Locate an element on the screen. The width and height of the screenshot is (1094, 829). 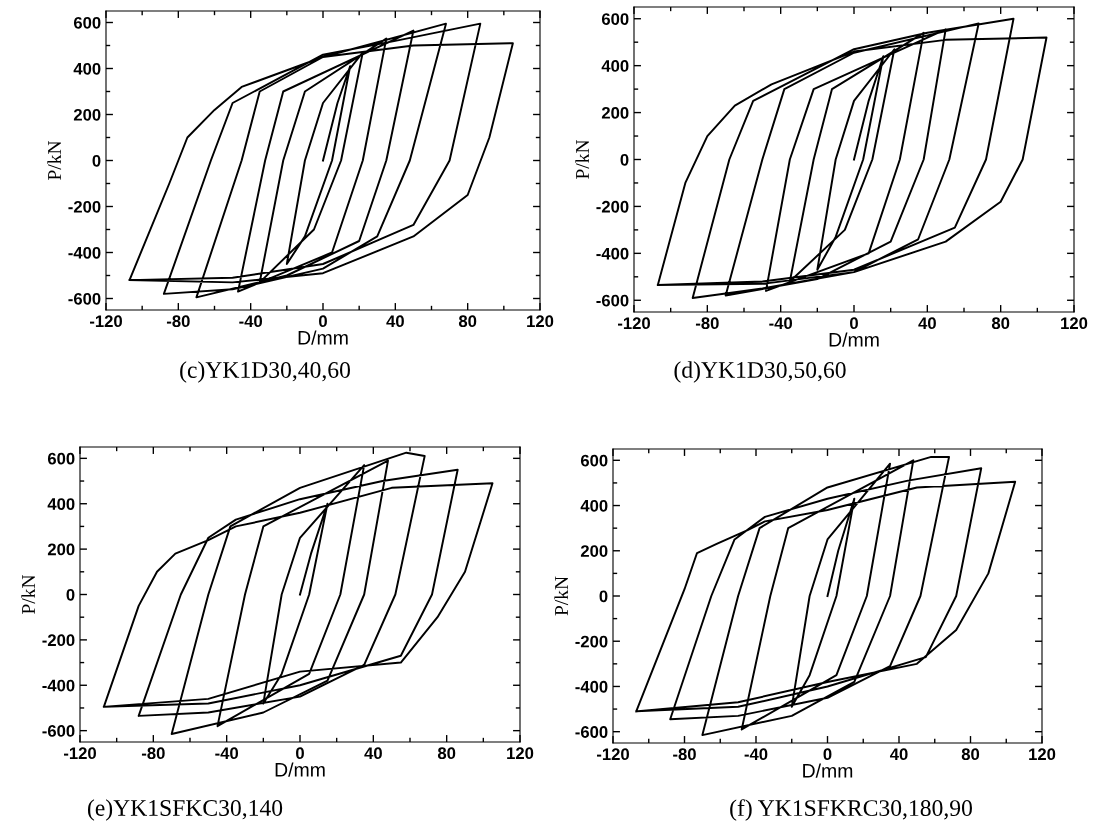
text: (c)YK1D30,40,60 is located at coordinates (265, 372).